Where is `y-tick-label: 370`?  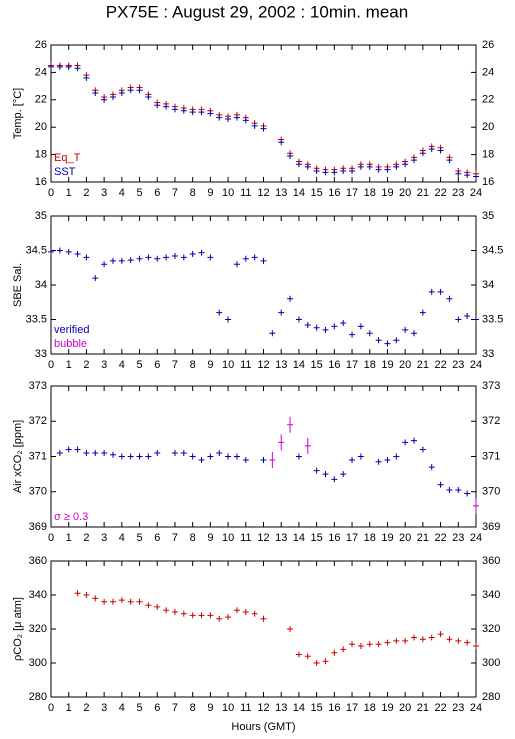
y-tick-label: 370 is located at coordinates (38, 492).